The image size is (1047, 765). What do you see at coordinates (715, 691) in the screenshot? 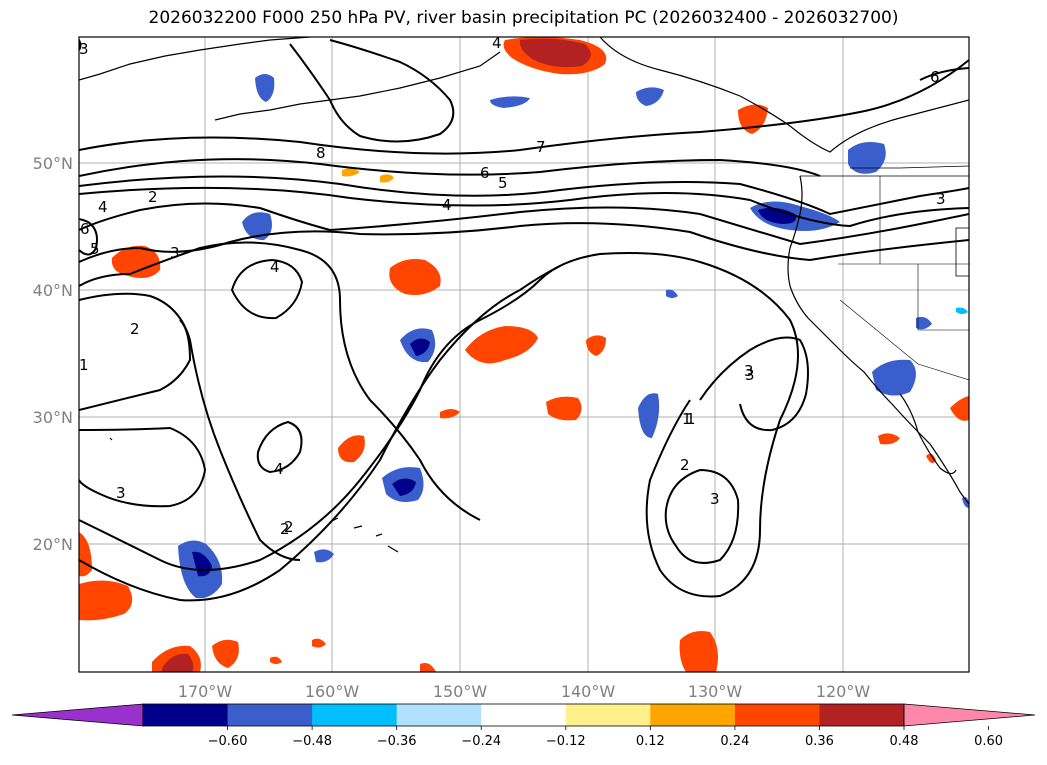
I see `lon-label: 130°W` at bounding box center [715, 691].